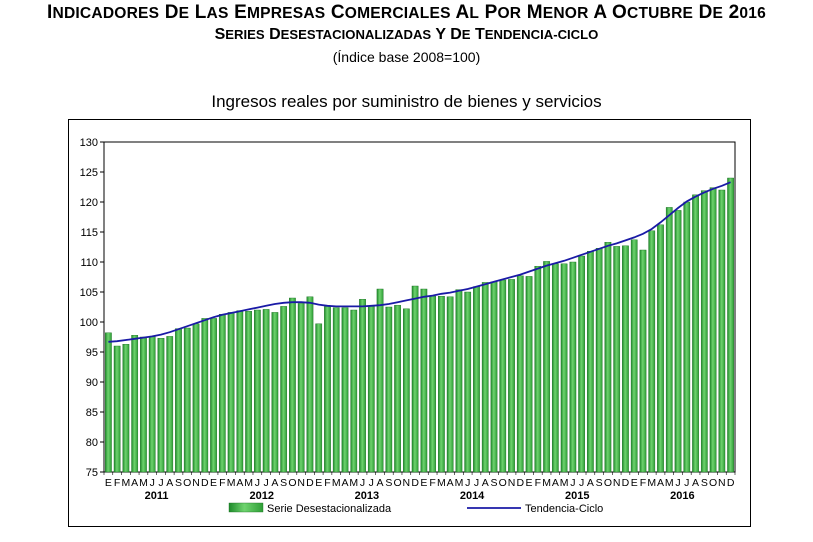 Image resolution: width=813 pixels, height=542 pixels. Describe the element at coordinates (92, 443) in the screenshot. I see `y-tick-label: 80` at that location.